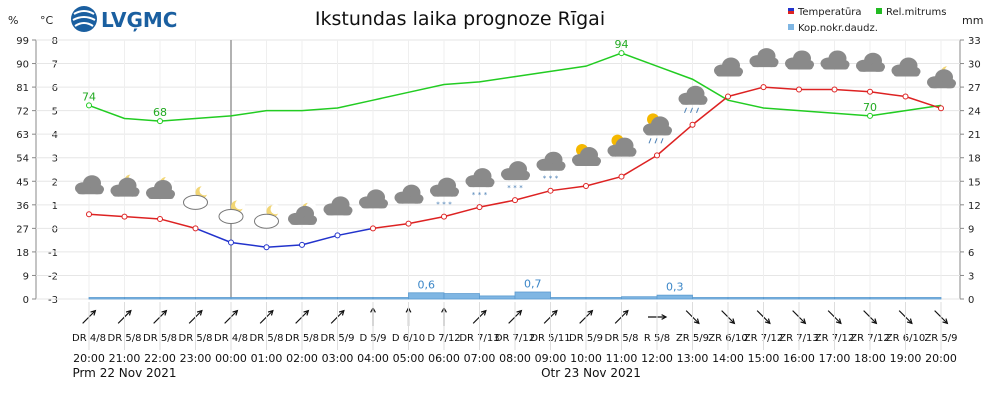 The width and height of the screenshot is (1000, 400). I want to click on legend-label-precipitation: Kop.nokr.daudz., so click(838, 28).